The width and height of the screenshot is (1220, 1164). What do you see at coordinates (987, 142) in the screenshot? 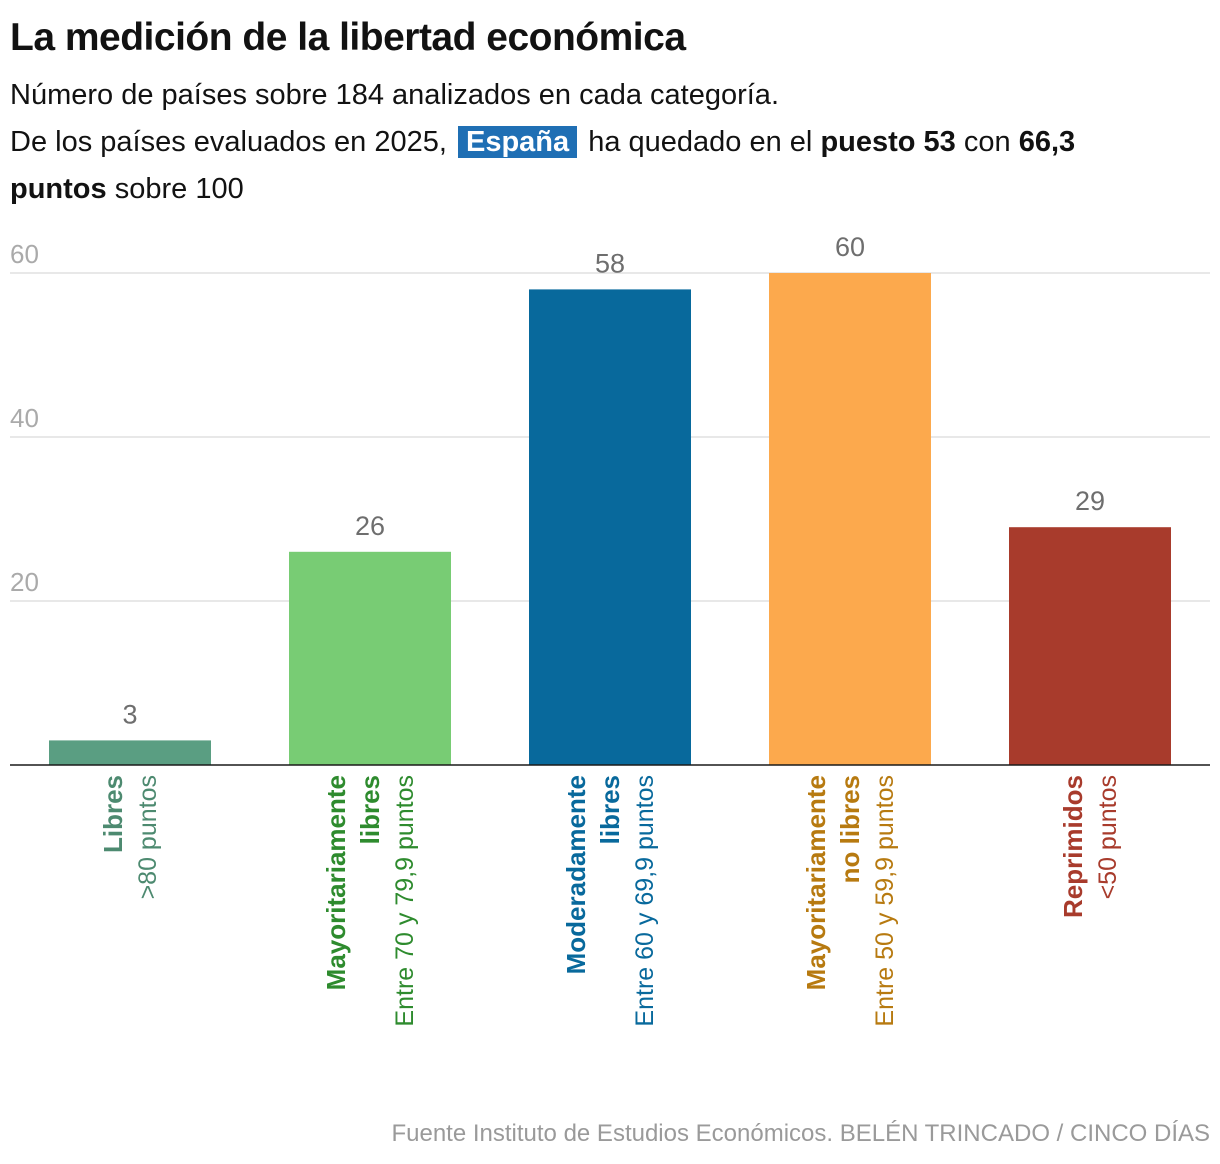
I see `subtitle-part-3: con` at bounding box center [987, 142].